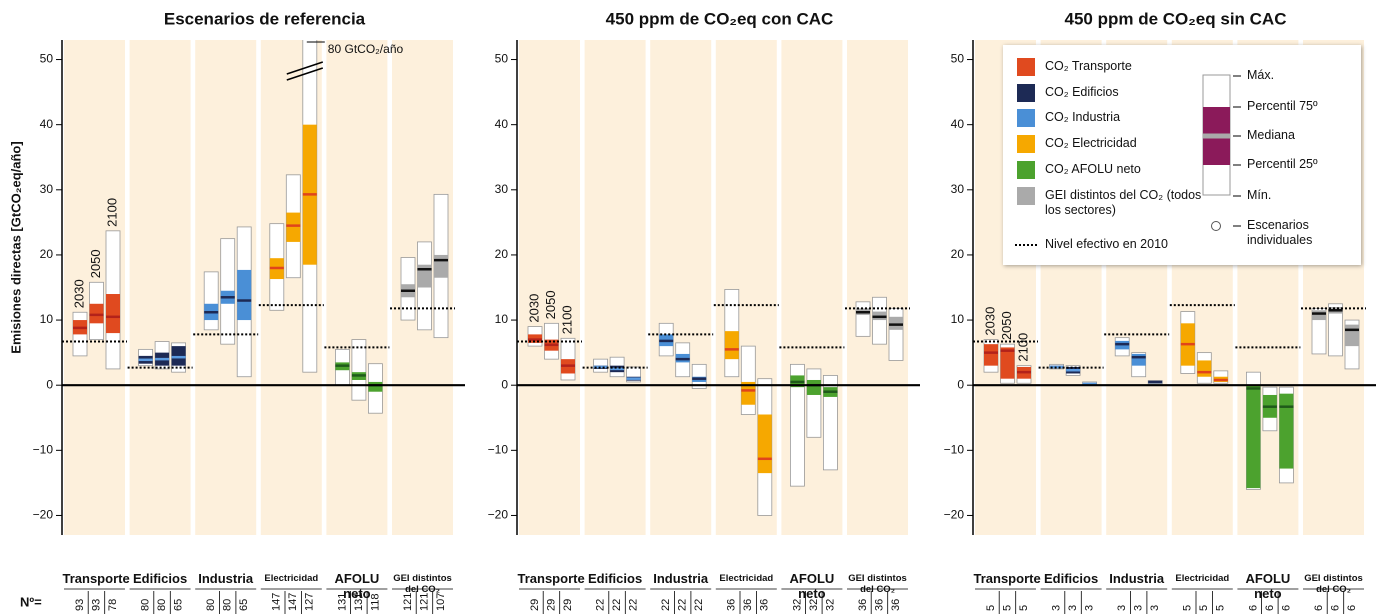 The height and width of the screenshot is (614, 1385). What do you see at coordinates (366, 49) in the screenshot?
I see `annotation: 80 GtCO₂/año` at bounding box center [366, 49].